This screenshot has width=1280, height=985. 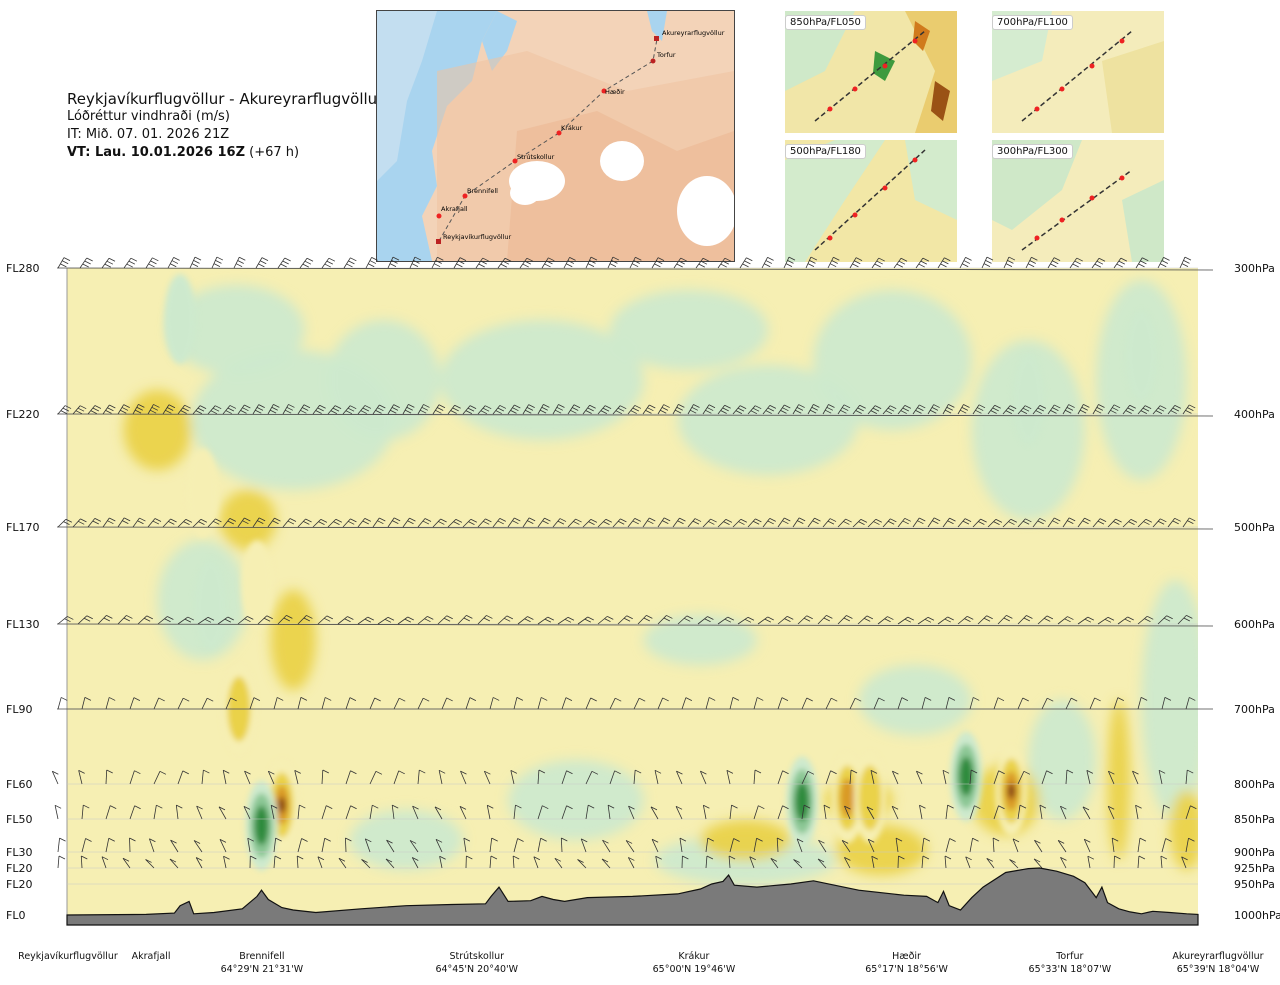 What do you see at coordinates (19, 884) in the screenshot?
I see `fl-label-9: FL20` at bounding box center [19, 884].